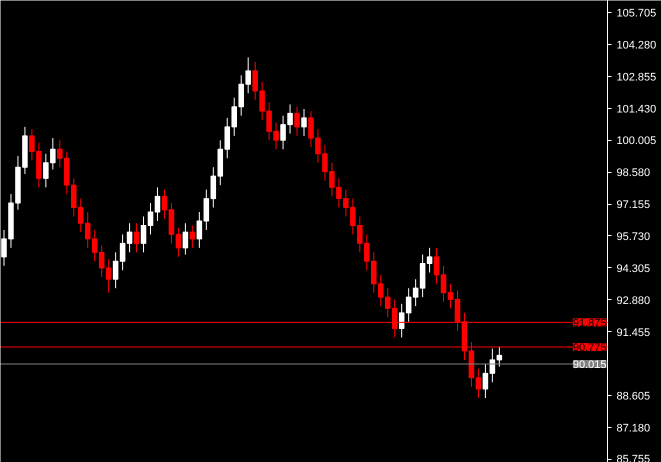  I want to click on y-tick-label: 105.705, so click(636, 13).